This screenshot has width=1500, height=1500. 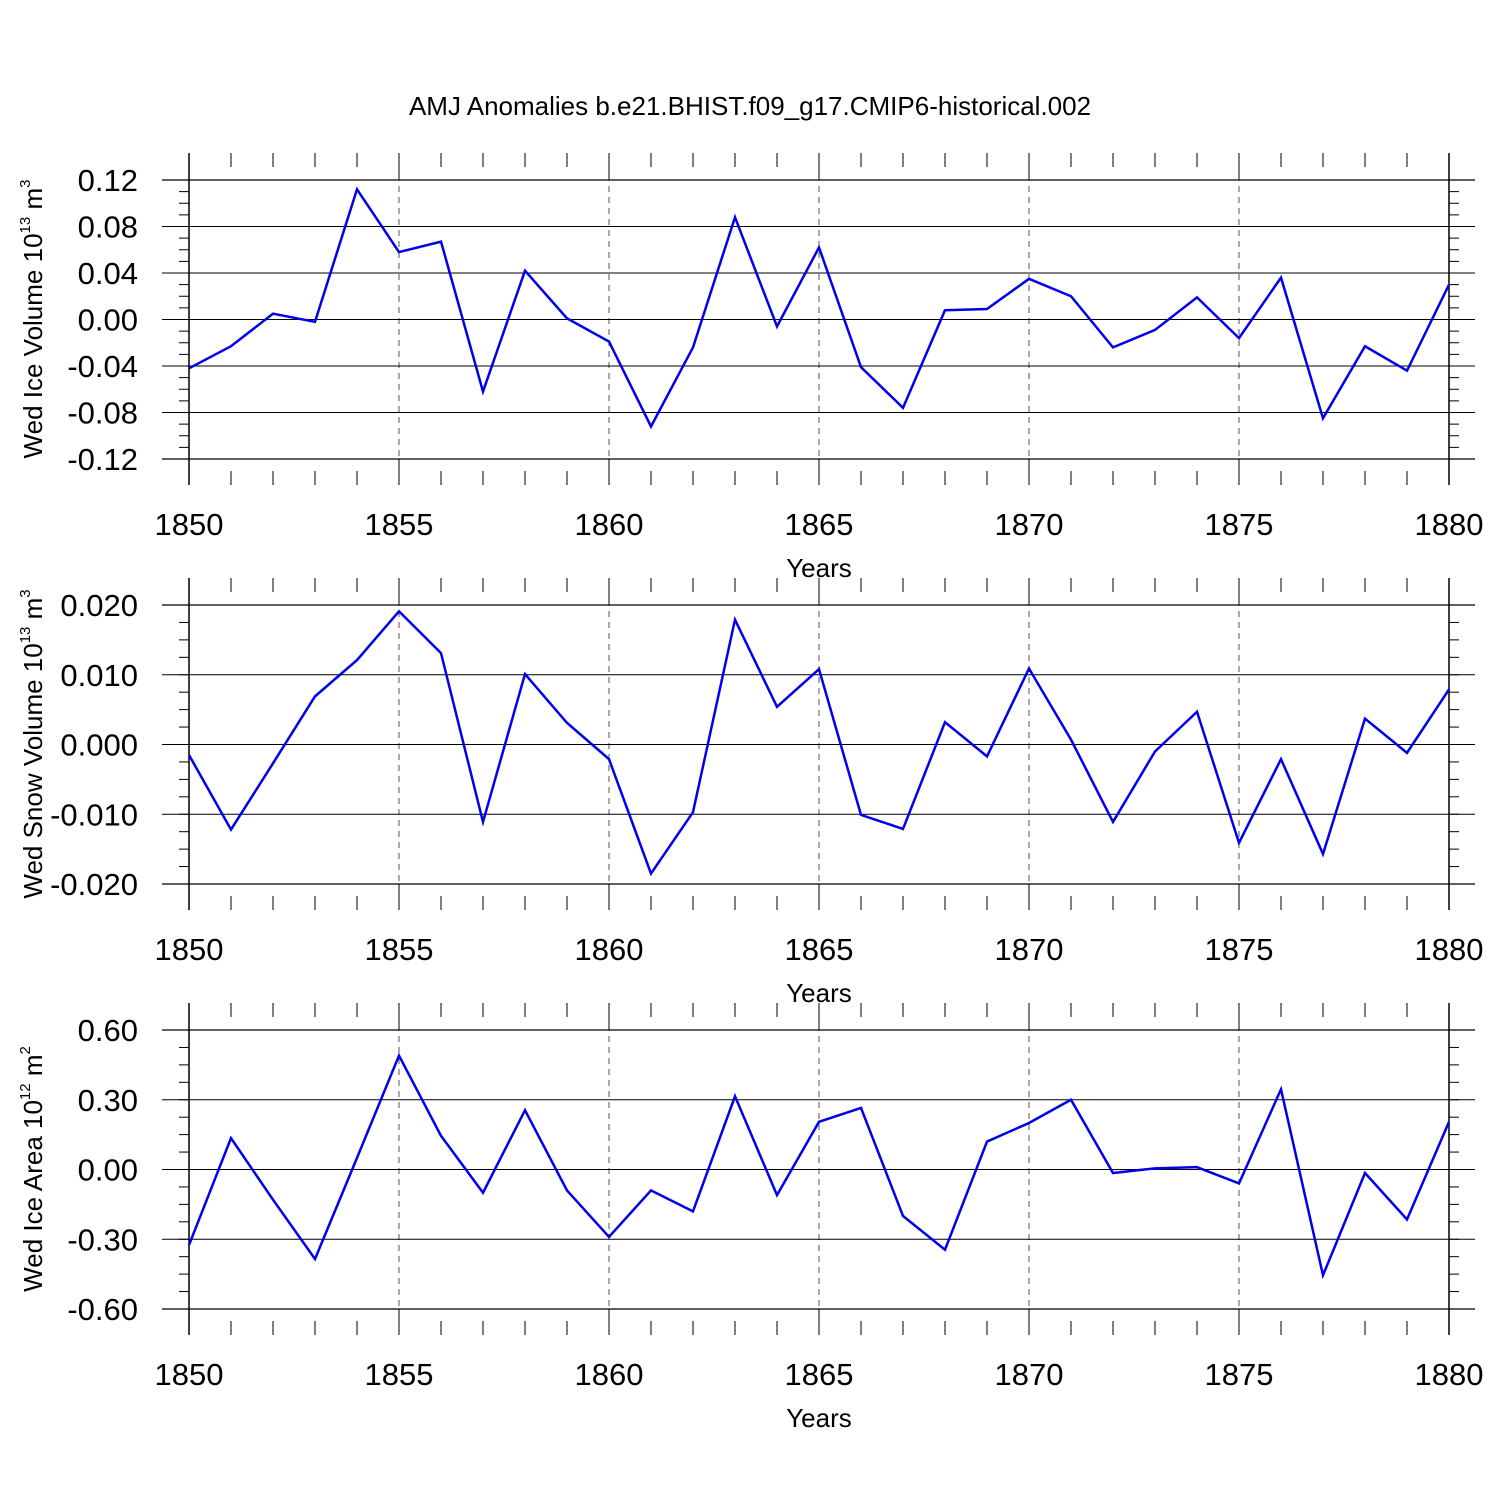 I want to click on y-tick-label: -0.04, so click(x=102, y=366).